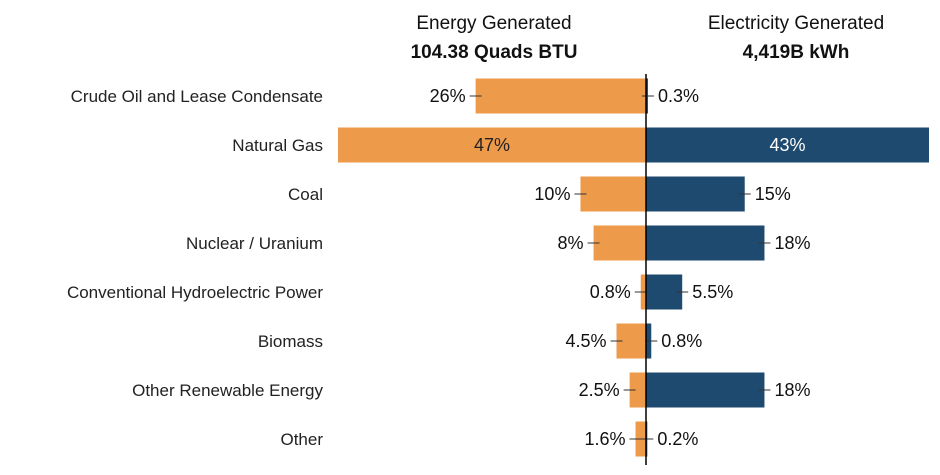  I want to click on right-value-label: 0.2%, so click(677, 439).